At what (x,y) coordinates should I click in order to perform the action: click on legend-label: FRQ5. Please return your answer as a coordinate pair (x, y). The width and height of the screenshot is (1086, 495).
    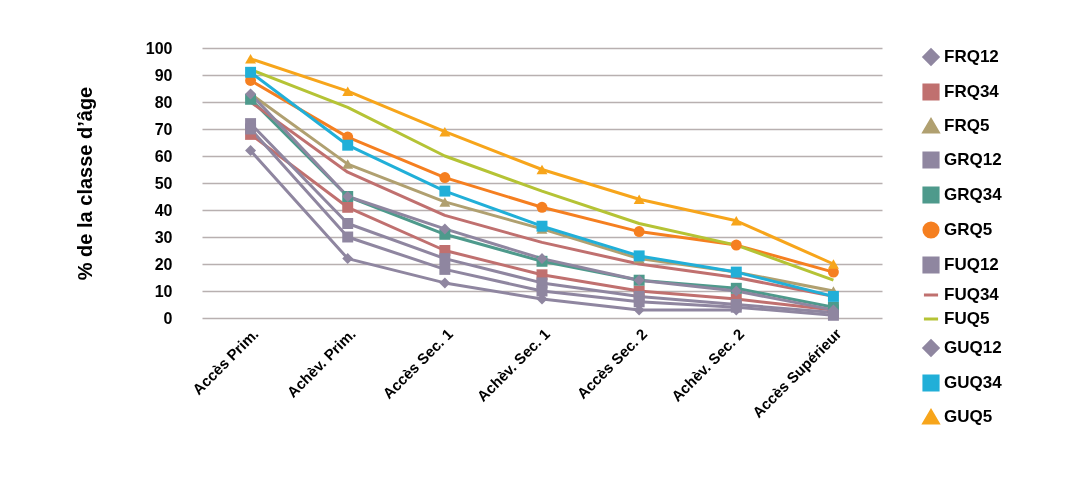
    Looking at the image, I should click on (967, 125).